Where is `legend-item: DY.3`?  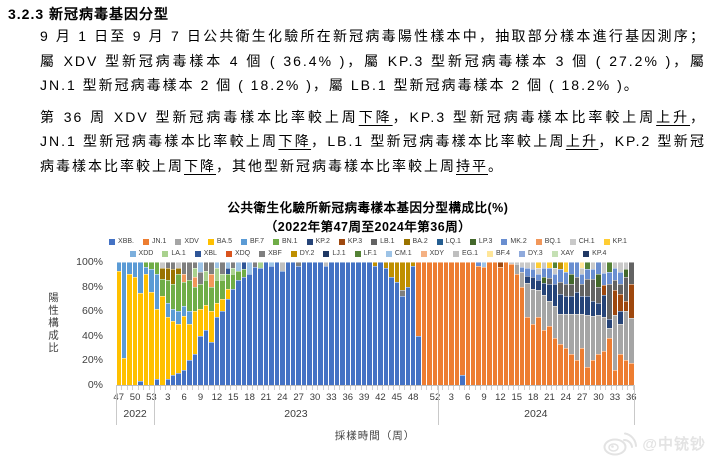 legend-item: DY.3 is located at coordinates (531, 253).